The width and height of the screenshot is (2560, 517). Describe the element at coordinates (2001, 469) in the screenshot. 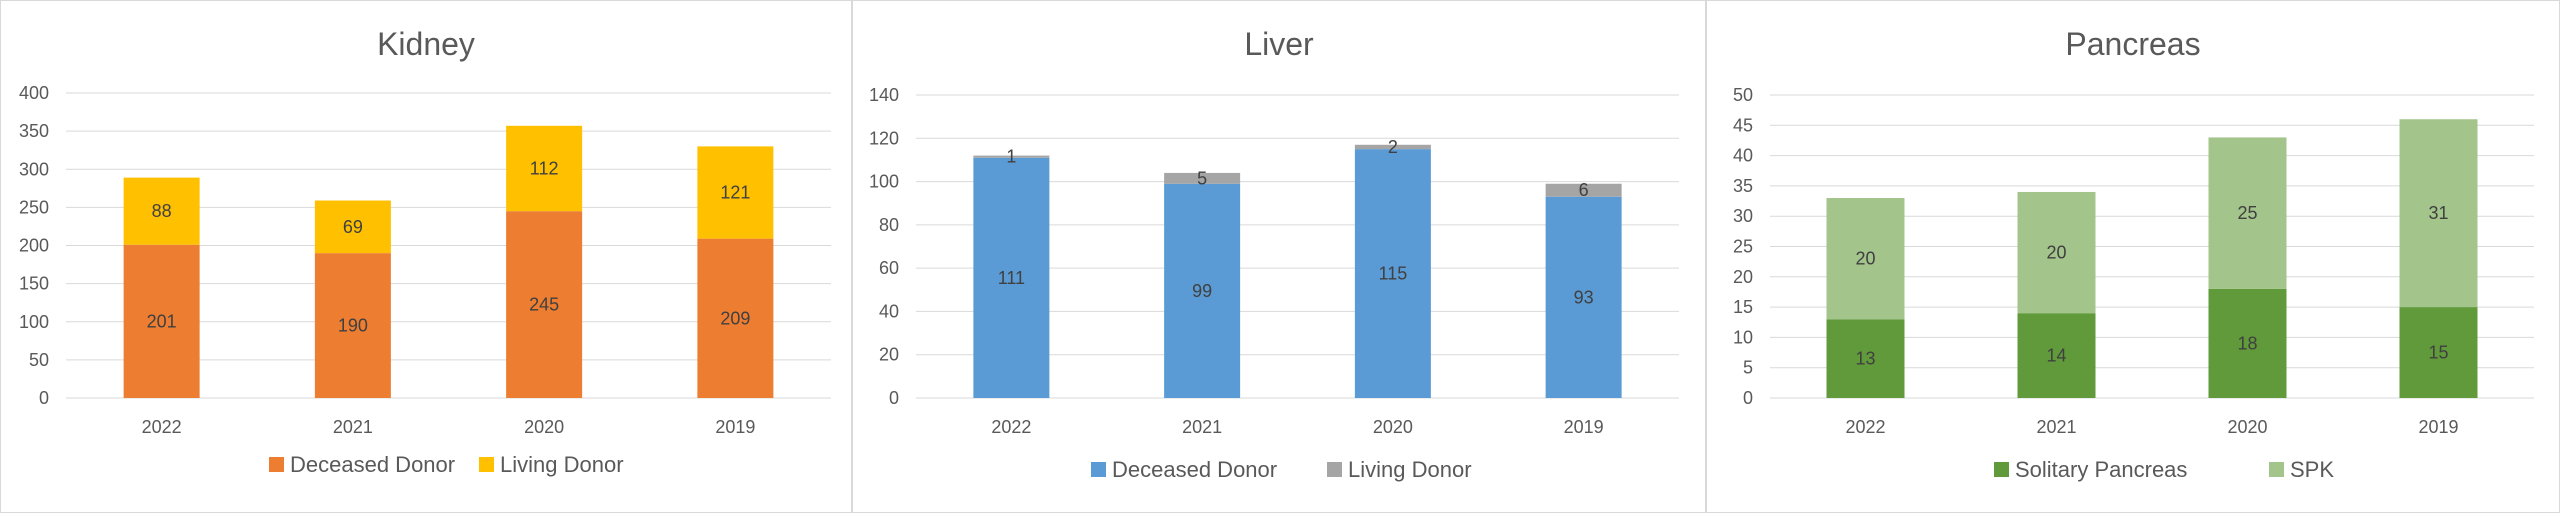

I see `legend-swatch-solitary-pancreas` at that location.